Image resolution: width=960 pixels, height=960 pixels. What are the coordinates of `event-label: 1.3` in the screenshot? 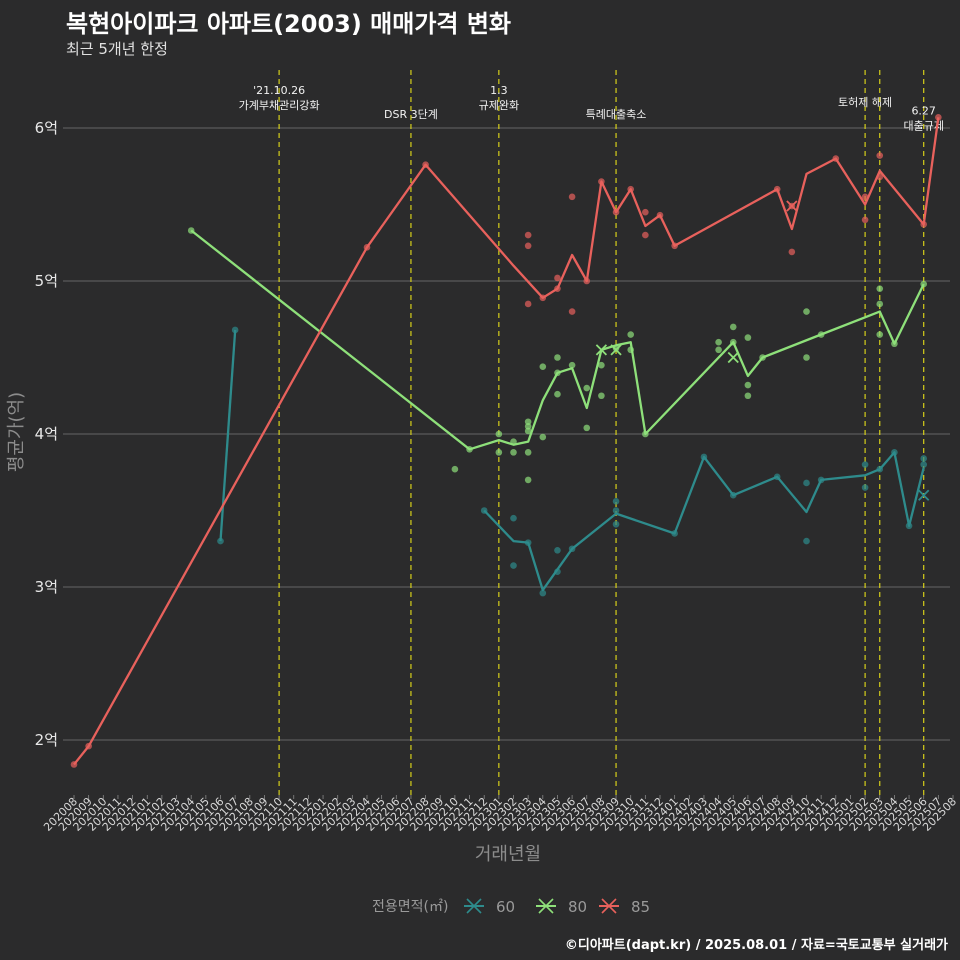 It's located at (499, 90).